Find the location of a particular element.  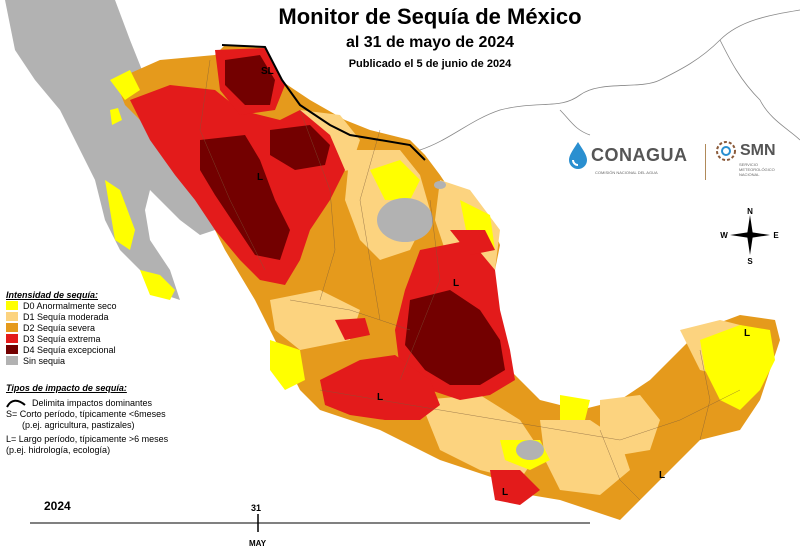

conagua-name: CONAGUA is located at coordinates (639, 154).